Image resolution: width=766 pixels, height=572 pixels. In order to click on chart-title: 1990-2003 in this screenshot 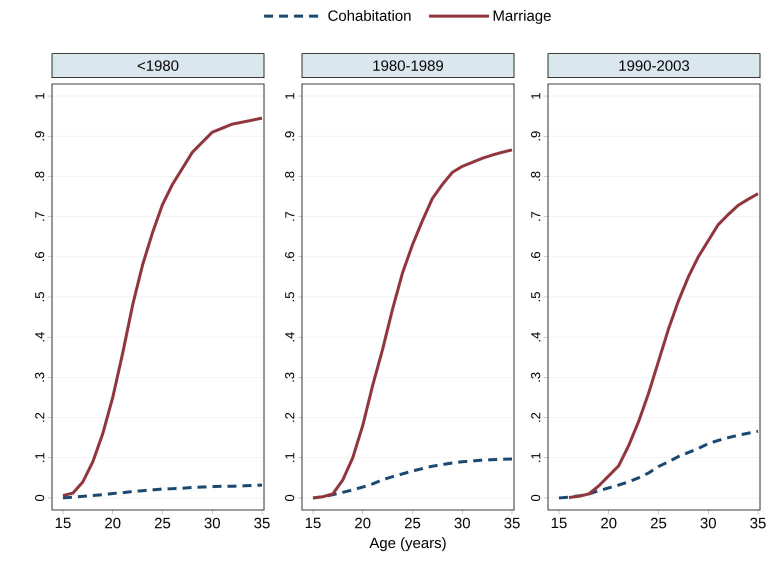, I will do `click(654, 65)`.